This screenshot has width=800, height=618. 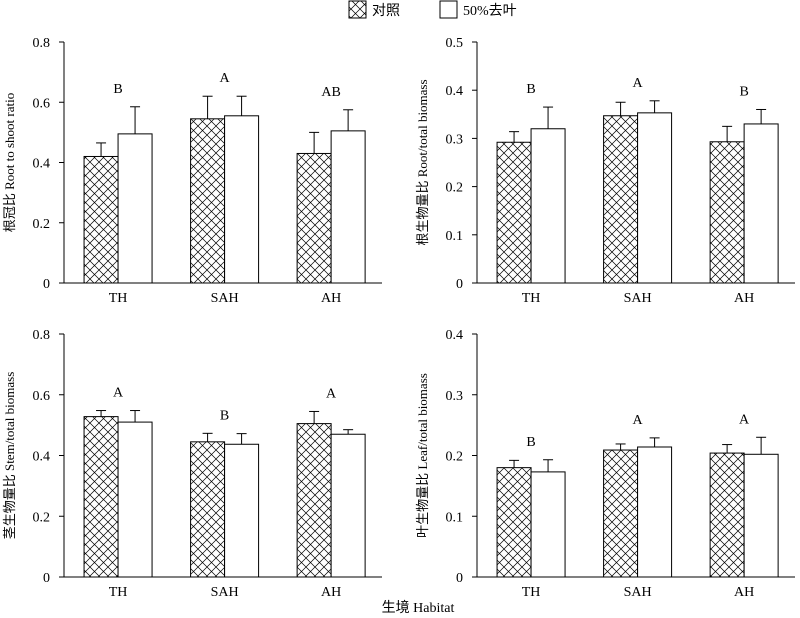 I want to click on x-axis-title: 生境 Habitat, so click(x=418, y=608).